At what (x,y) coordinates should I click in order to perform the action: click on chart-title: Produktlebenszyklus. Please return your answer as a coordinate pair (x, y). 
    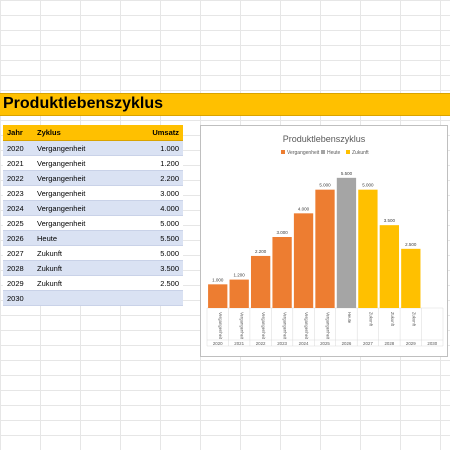
    Looking at the image, I should click on (324, 139).